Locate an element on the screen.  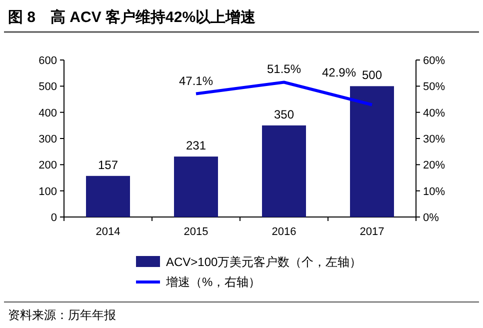
data-label: 42.9% is located at coordinates (339, 73).